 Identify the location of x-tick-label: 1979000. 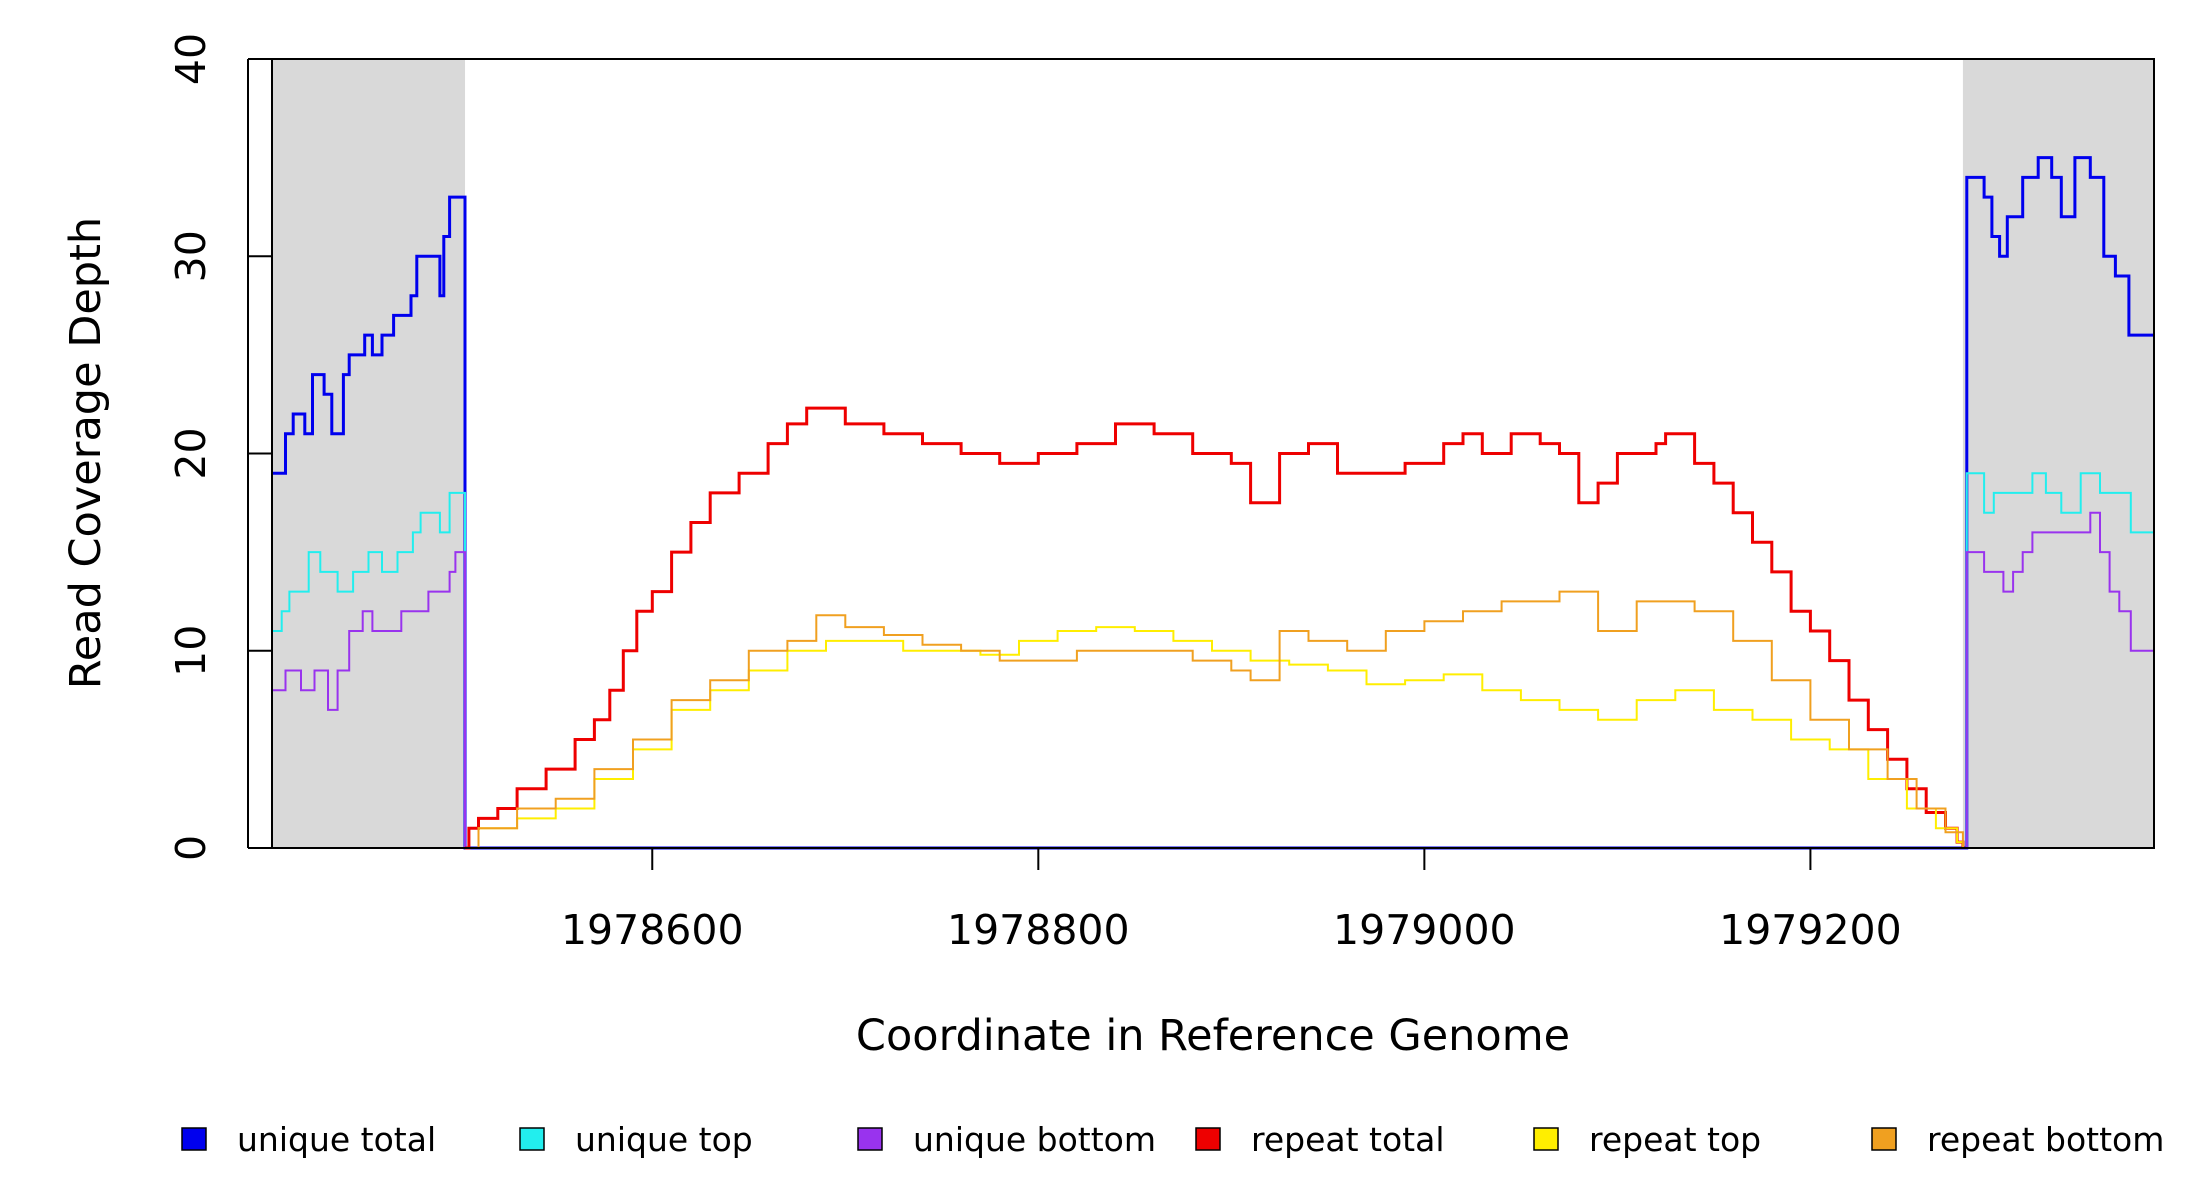
(1424, 930).